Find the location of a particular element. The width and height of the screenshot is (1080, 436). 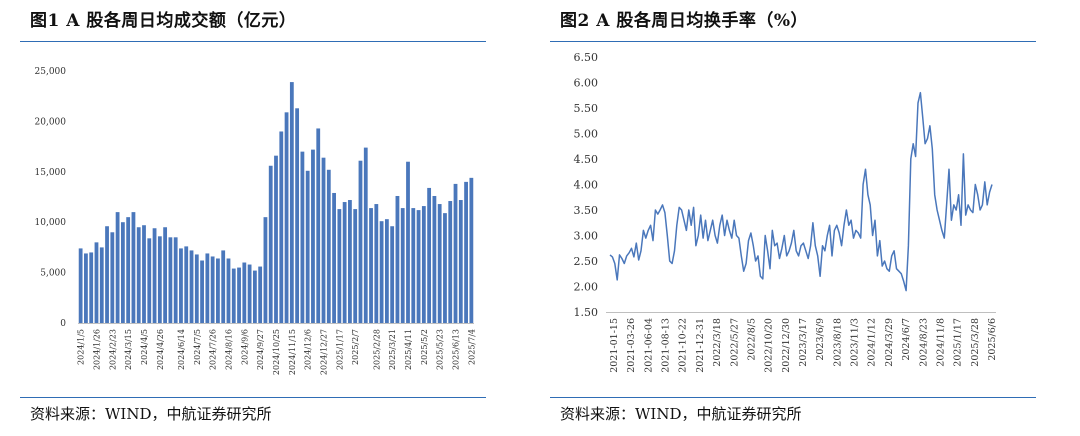

x-tick-label: 2025/2/7 is located at coordinates (355, 347).